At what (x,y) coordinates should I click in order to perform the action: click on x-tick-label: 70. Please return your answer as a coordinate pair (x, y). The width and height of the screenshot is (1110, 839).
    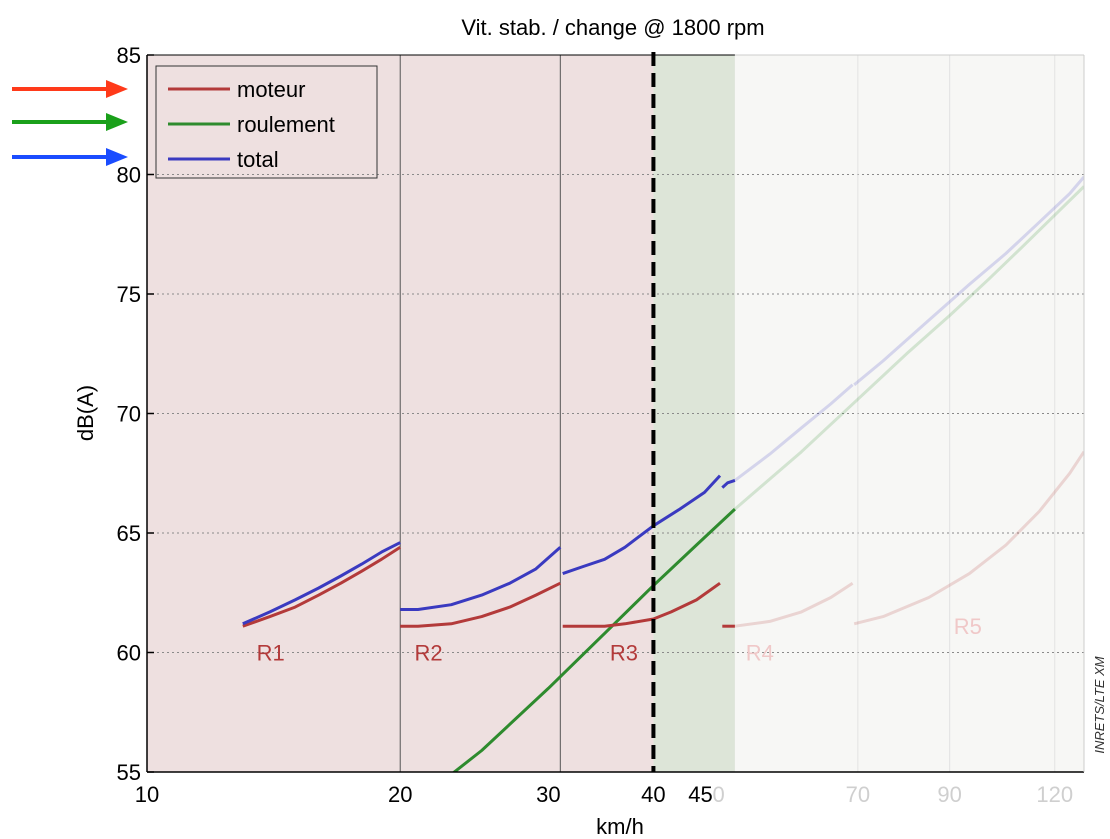
    Looking at the image, I should click on (858, 794).